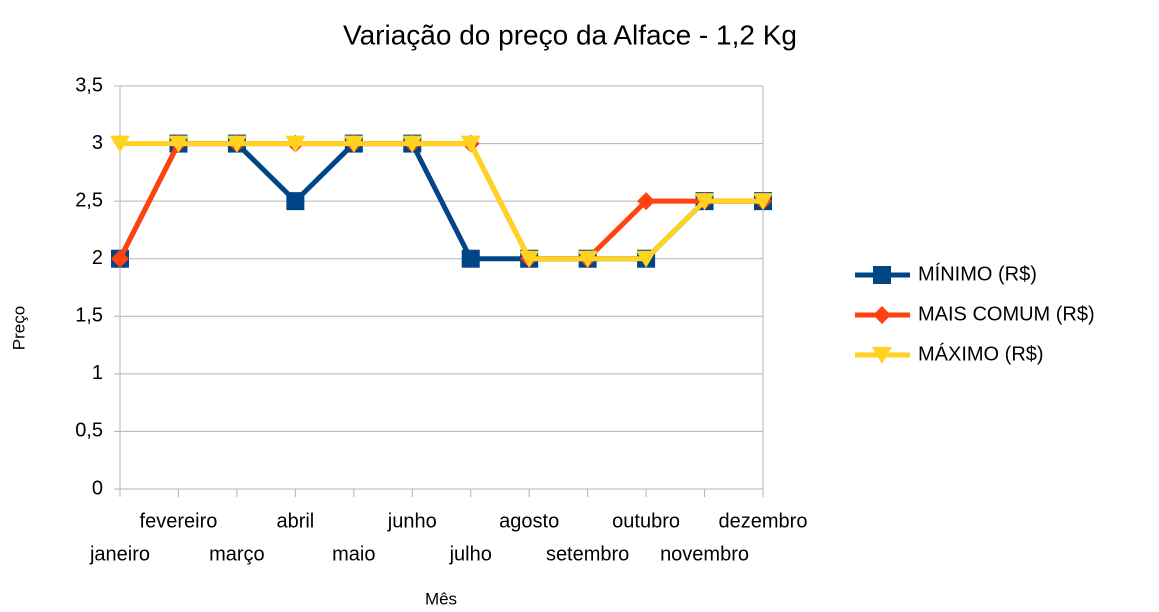 This screenshot has height=612, width=1159. Describe the element at coordinates (97, 143) in the screenshot. I see `y-tick-label: 3` at that location.